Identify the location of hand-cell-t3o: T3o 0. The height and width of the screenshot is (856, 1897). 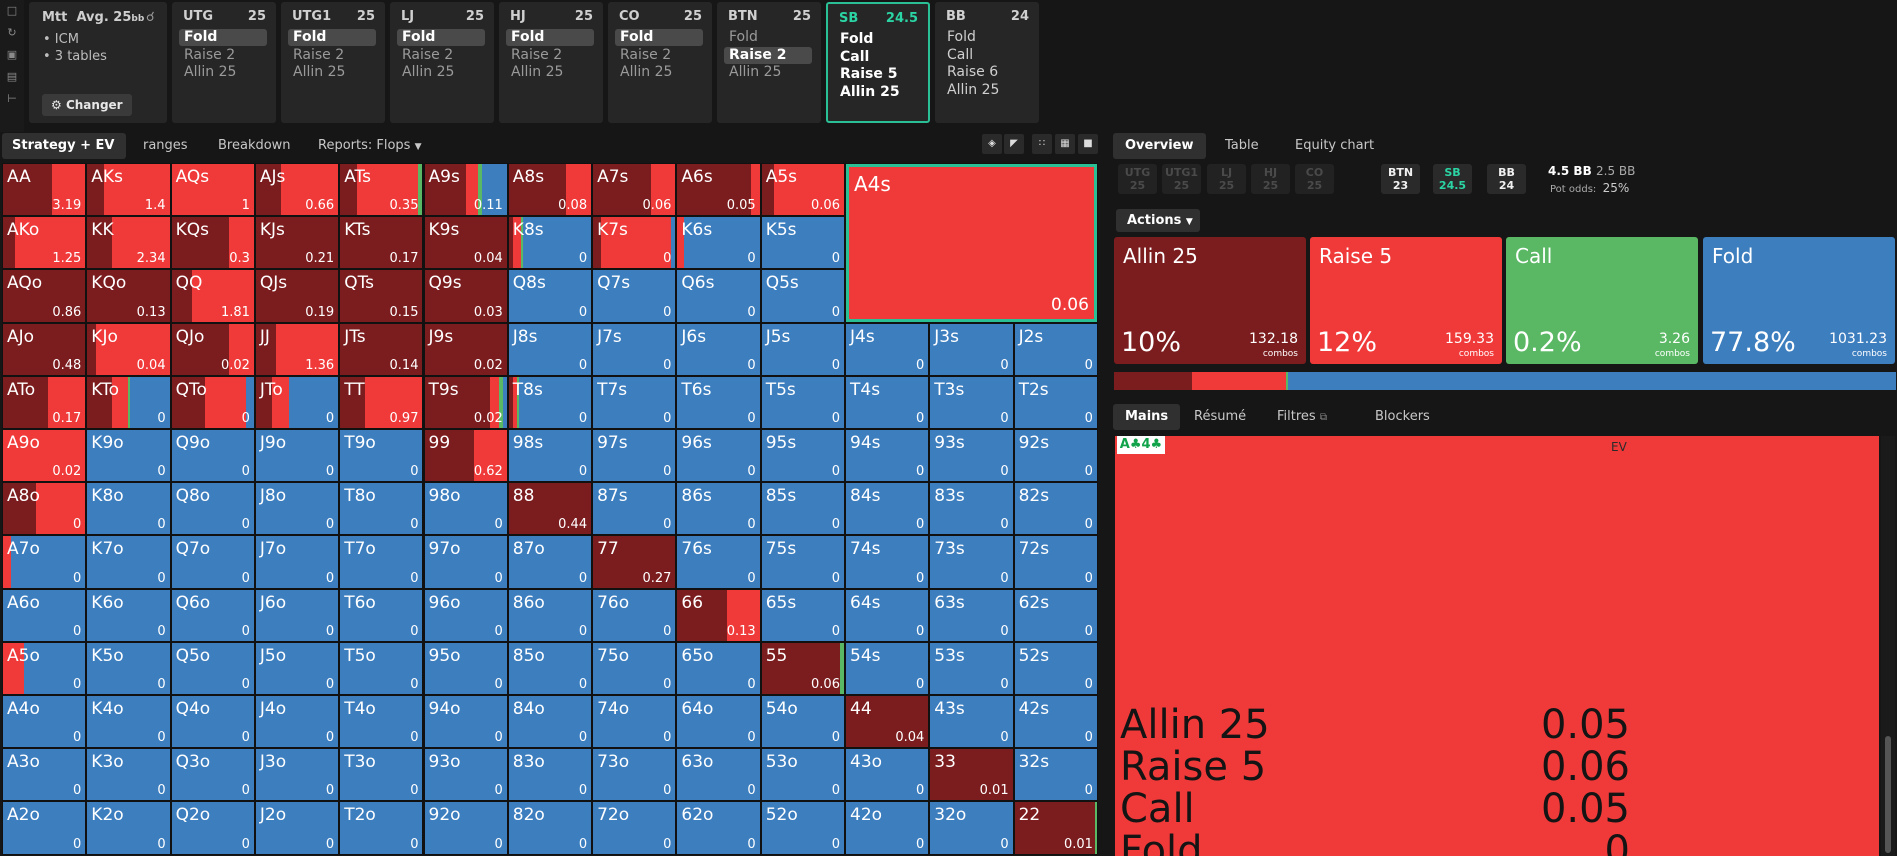
(381, 775).